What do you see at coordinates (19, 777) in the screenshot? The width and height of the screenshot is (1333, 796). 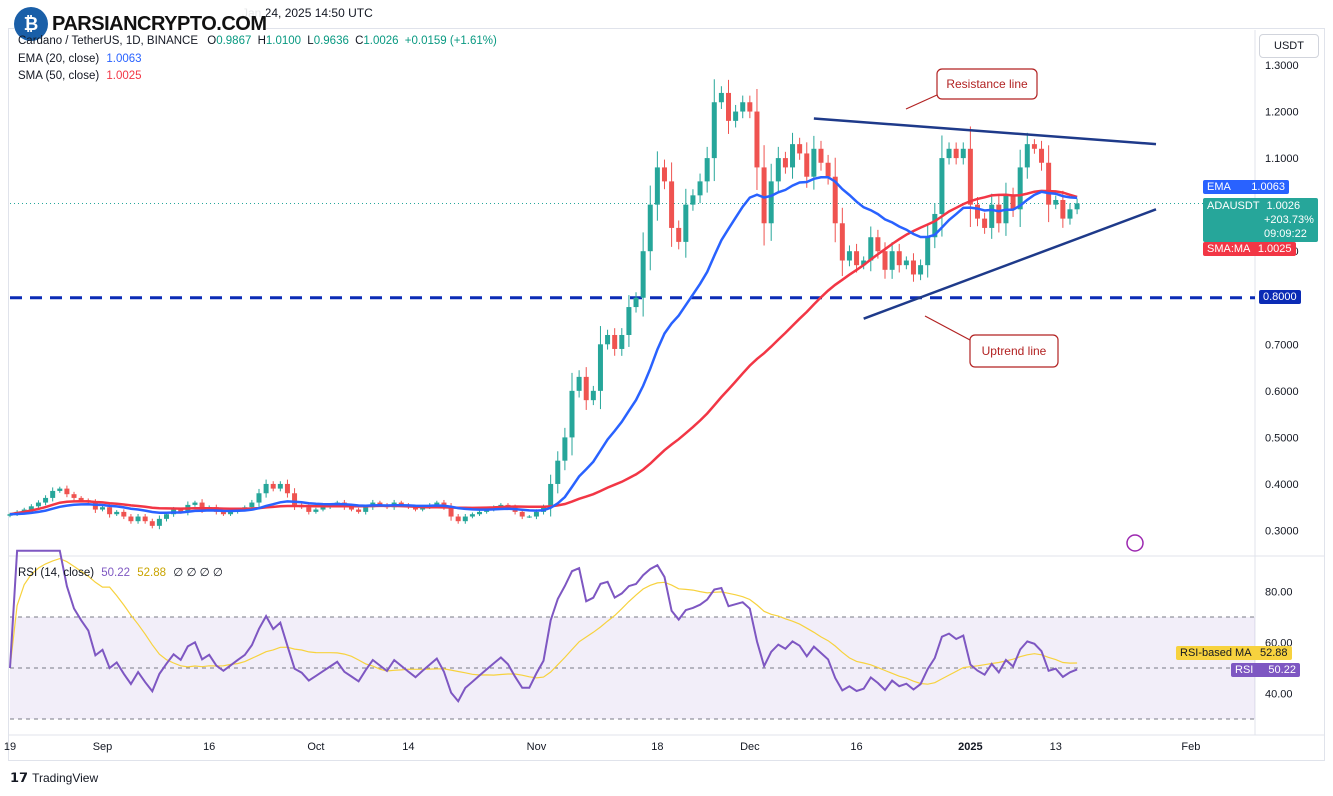 I see `tradingview-icon: 𝟭𝟳` at bounding box center [19, 777].